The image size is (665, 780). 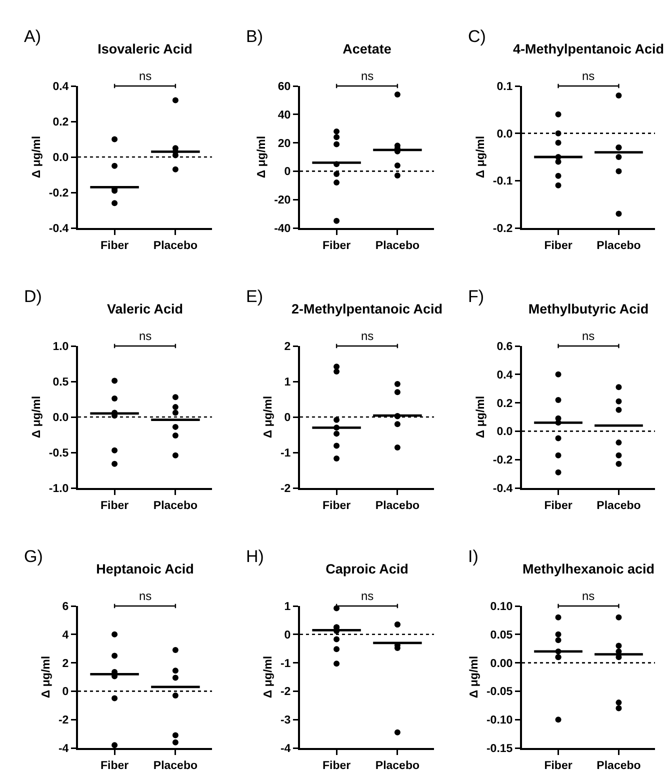 What do you see at coordinates (367, 308) in the screenshot?
I see `chart-title: 2-Methylpentanoic Acid` at bounding box center [367, 308].